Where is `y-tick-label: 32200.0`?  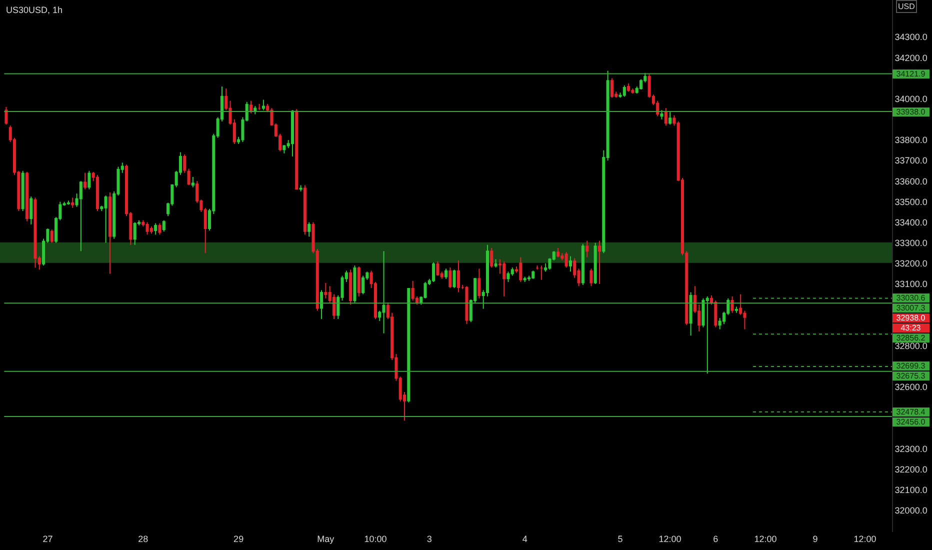 y-tick-label: 32200.0 is located at coordinates (911, 469).